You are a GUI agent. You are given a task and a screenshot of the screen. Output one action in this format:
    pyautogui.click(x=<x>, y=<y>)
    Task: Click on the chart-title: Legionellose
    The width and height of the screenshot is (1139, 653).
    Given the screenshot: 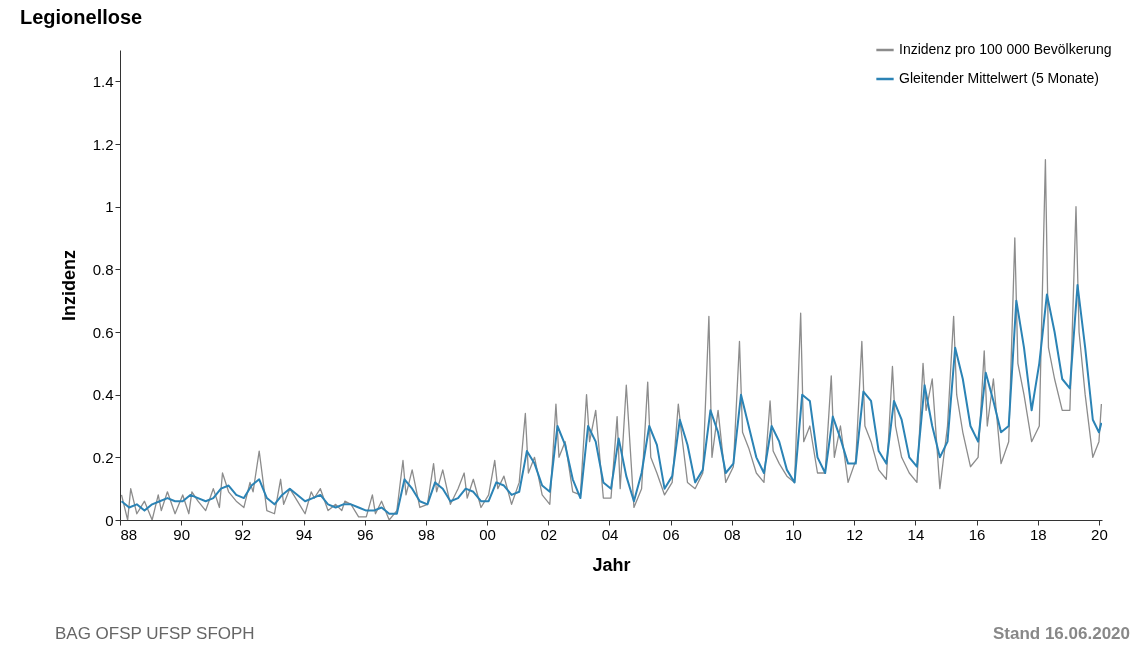 What is the action you would take?
    pyautogui.click(x=81, y=17)
    